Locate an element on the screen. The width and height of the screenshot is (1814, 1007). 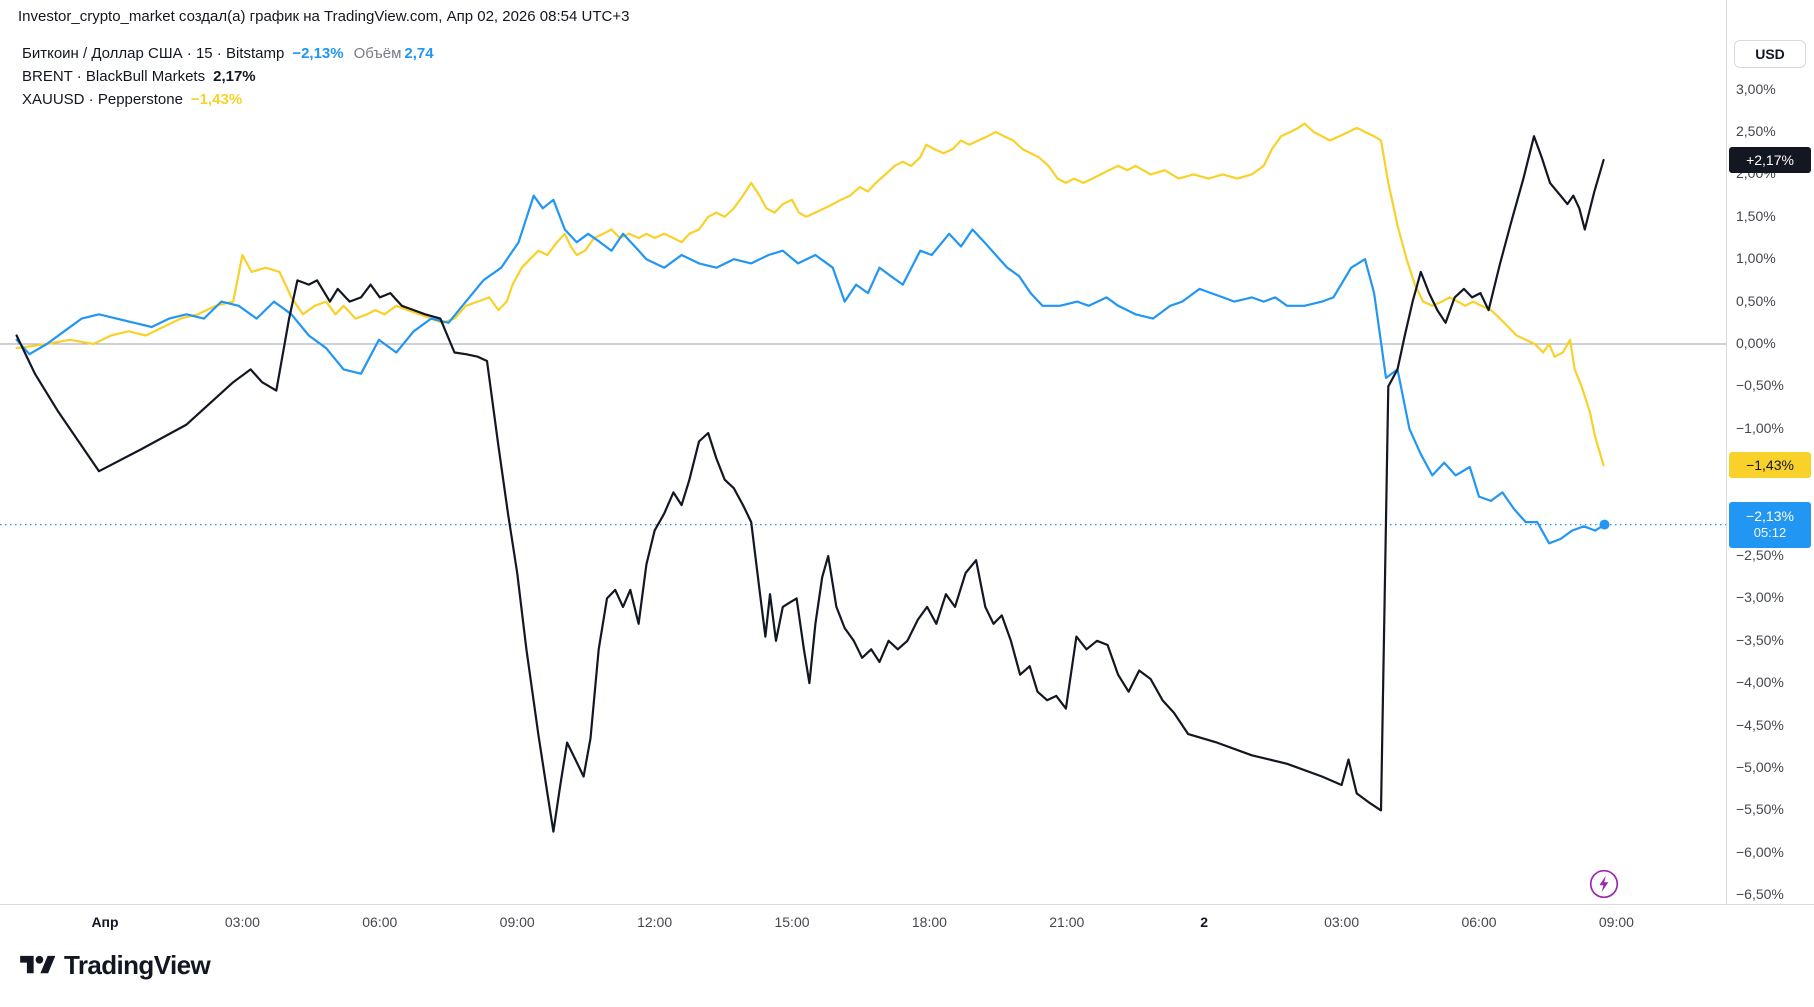
price-scale-label: −6,00% is located at coordinates (1760, 851).